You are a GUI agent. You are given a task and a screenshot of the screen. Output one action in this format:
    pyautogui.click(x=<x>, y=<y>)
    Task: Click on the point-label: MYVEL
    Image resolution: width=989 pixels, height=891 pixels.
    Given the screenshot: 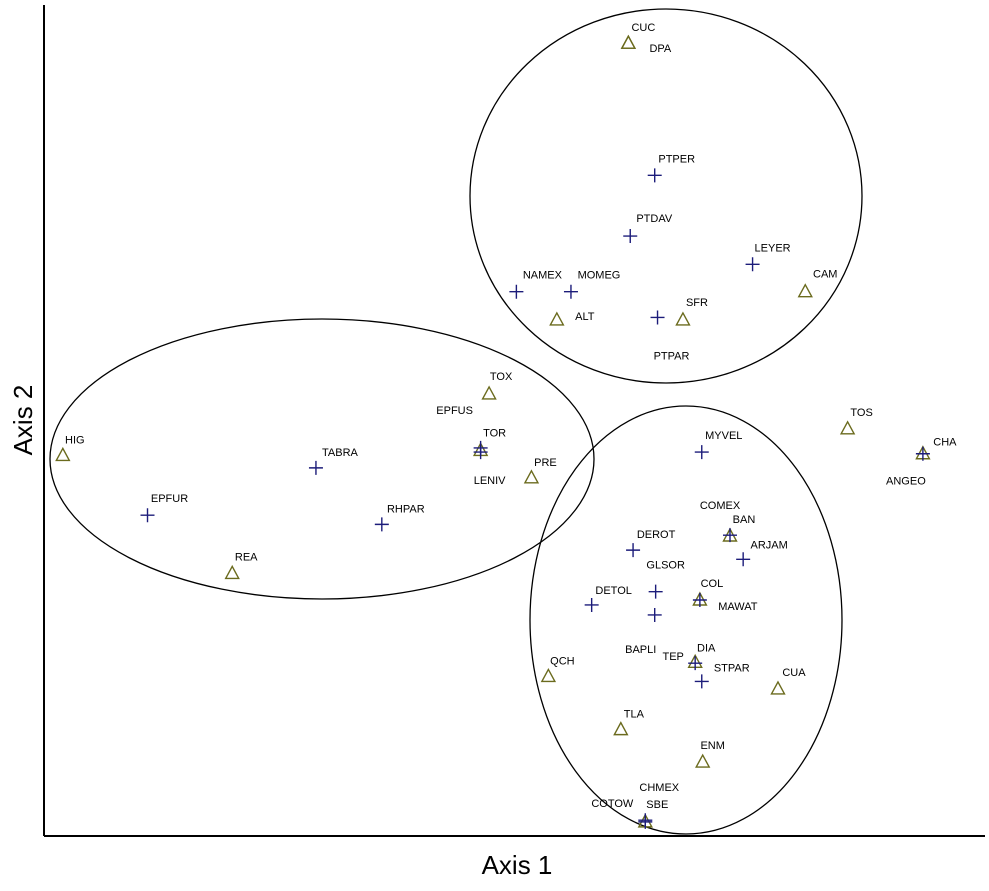 What is the action you would take?
    pyautogui.click(x=723, y=436)
    